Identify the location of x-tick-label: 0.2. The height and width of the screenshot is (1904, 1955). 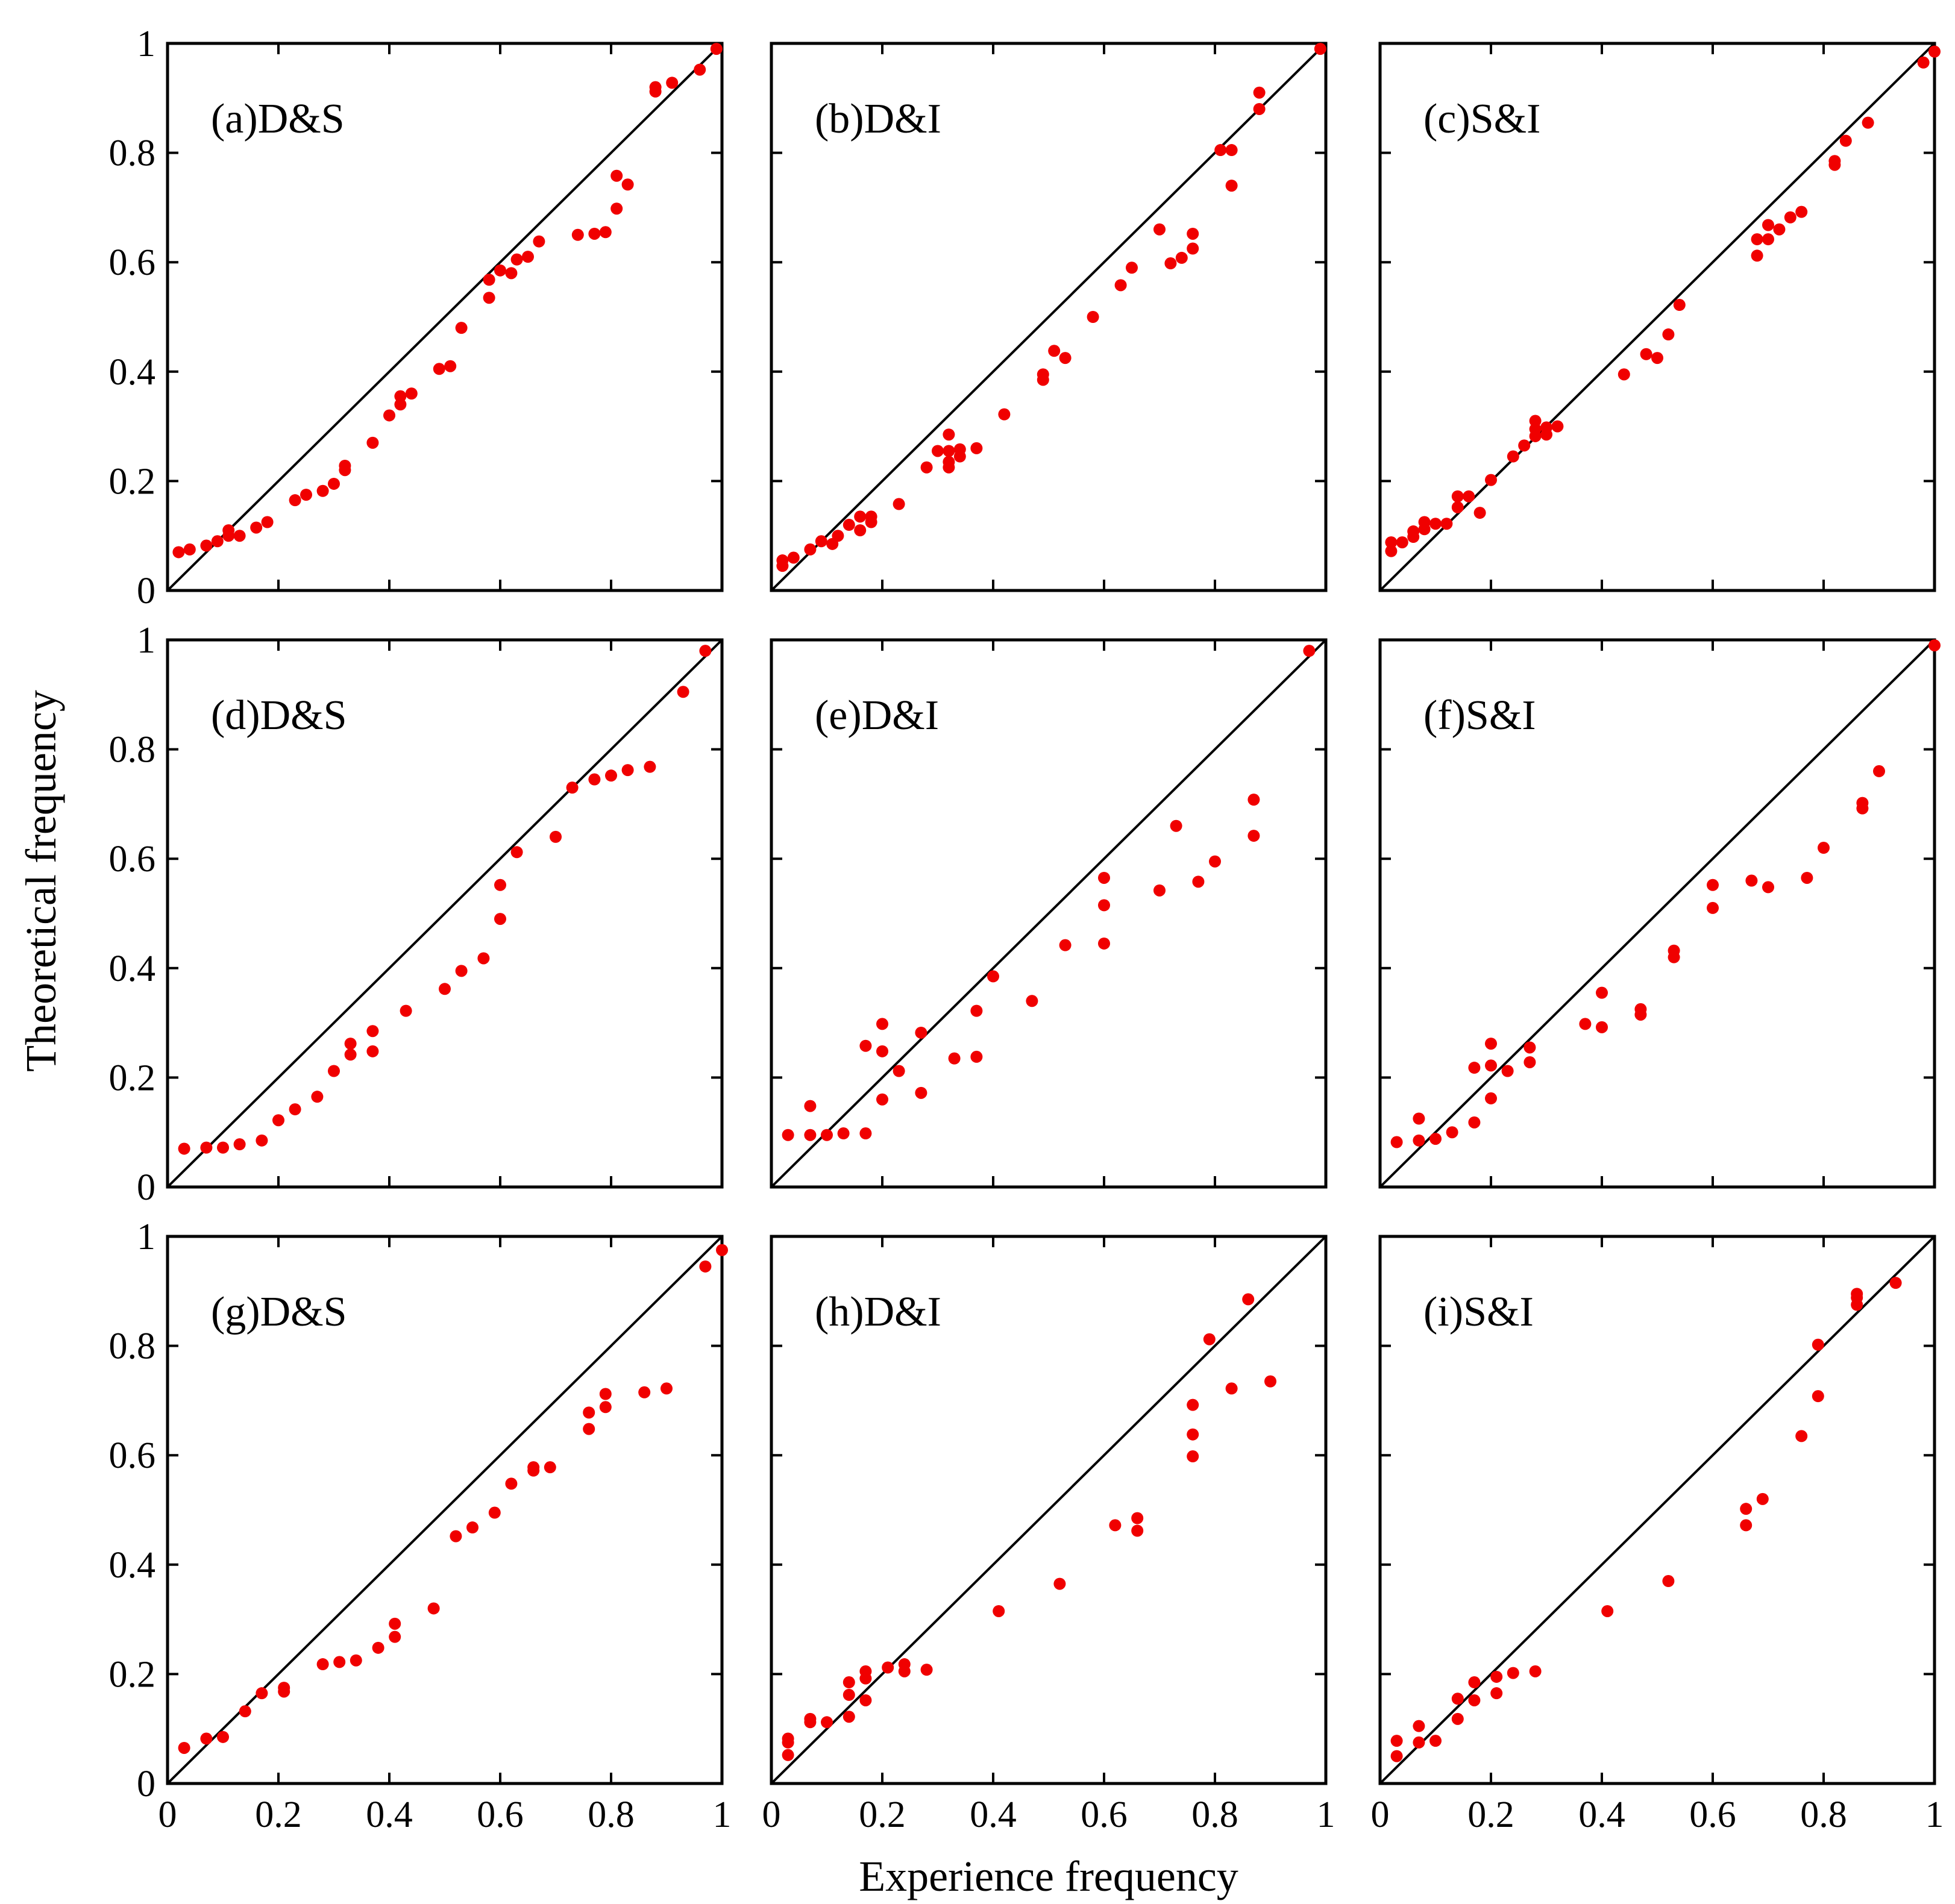
(1490, 1815).